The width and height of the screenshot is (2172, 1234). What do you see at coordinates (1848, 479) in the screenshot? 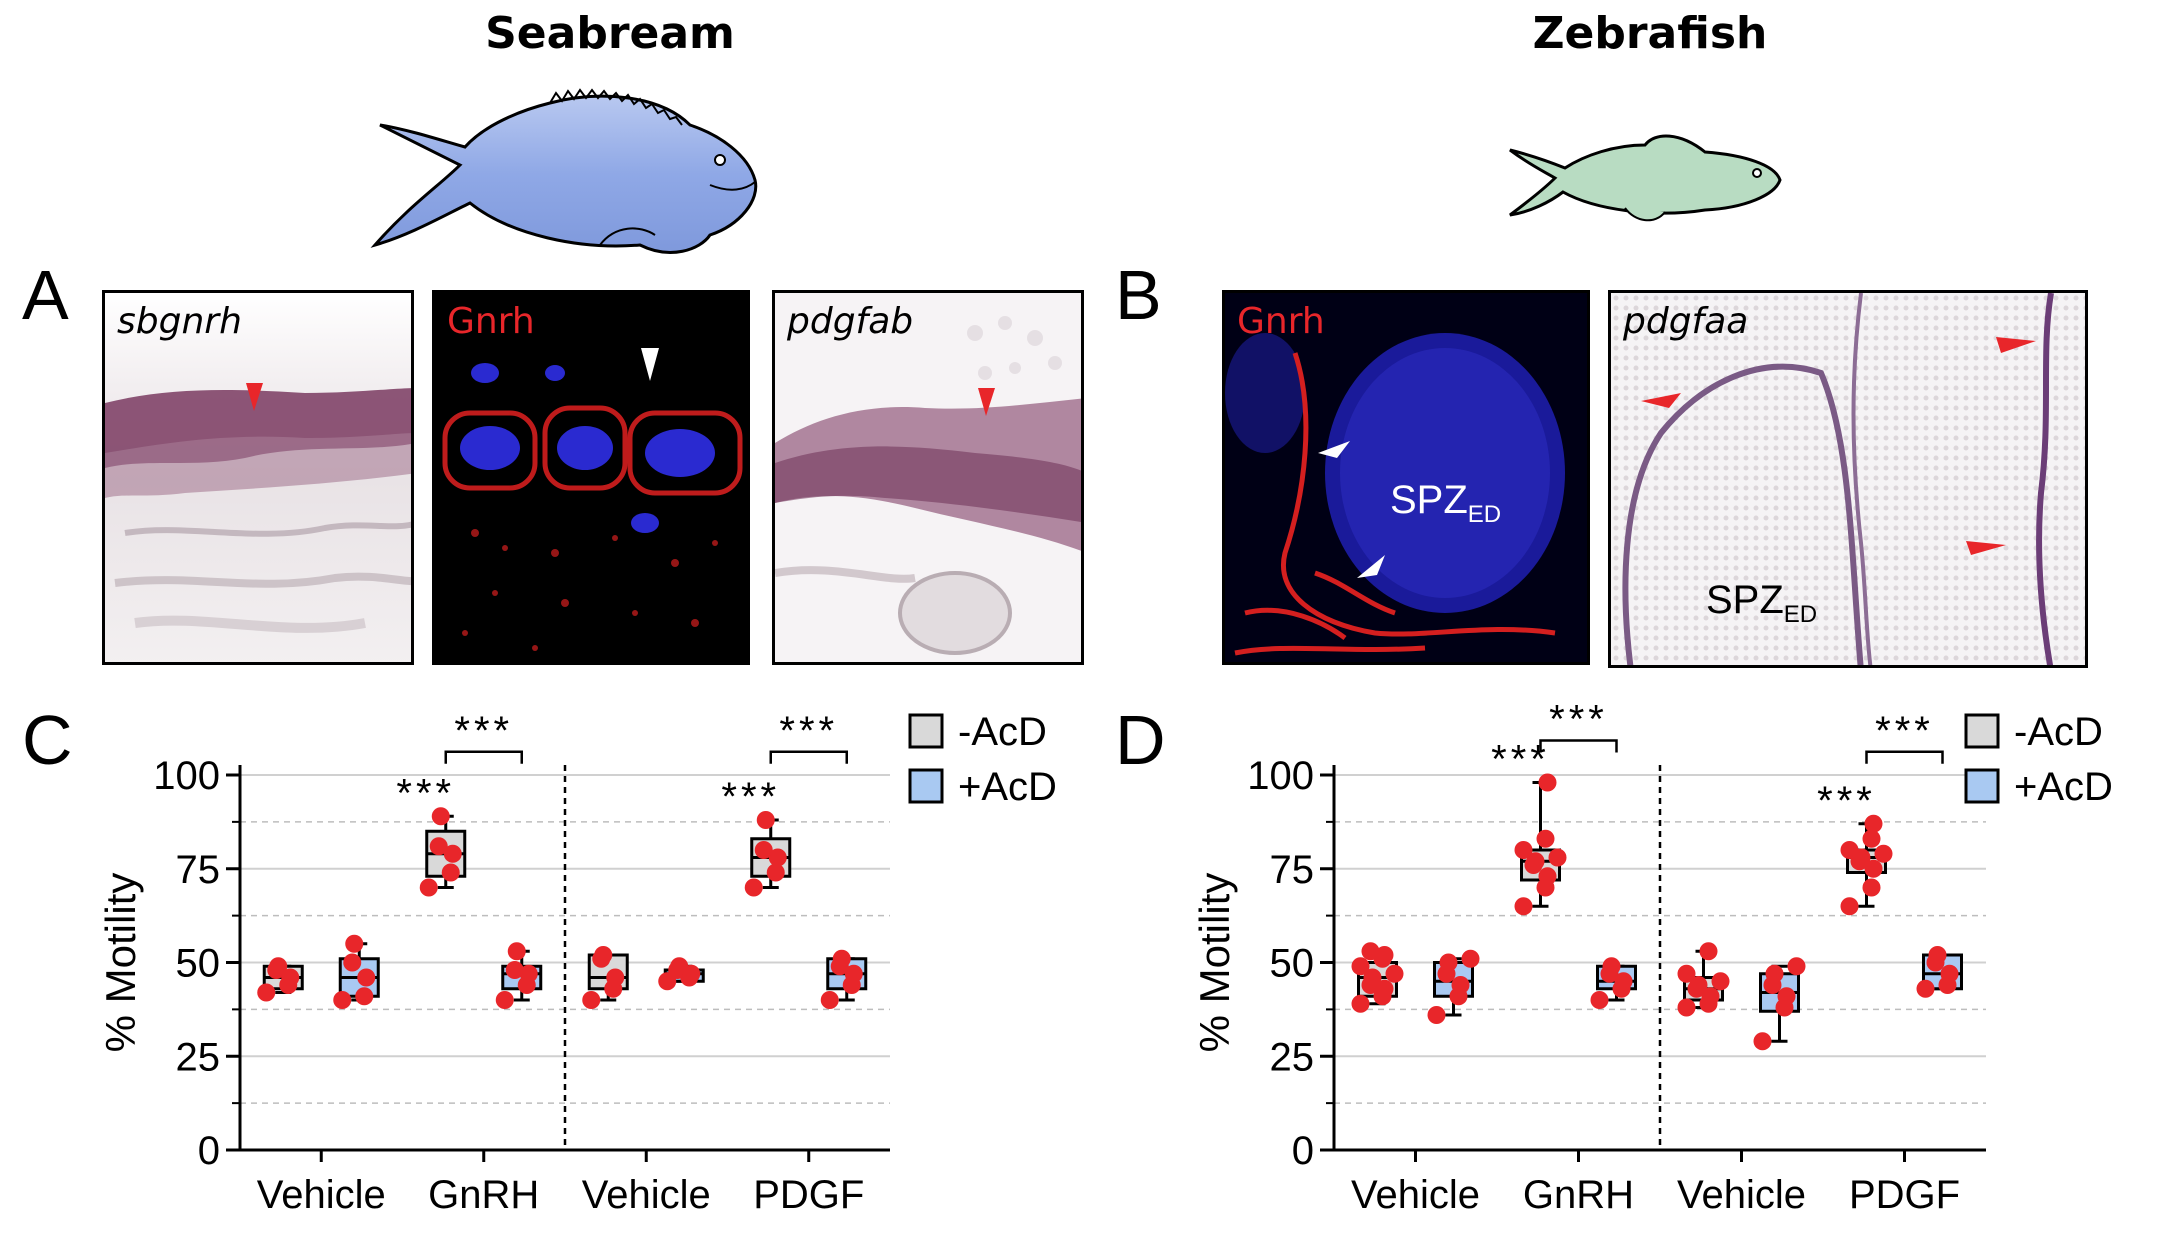
I see `micrograph-pdgfaa: pdgfaa SPZED` at bounding box center [1848, 479].